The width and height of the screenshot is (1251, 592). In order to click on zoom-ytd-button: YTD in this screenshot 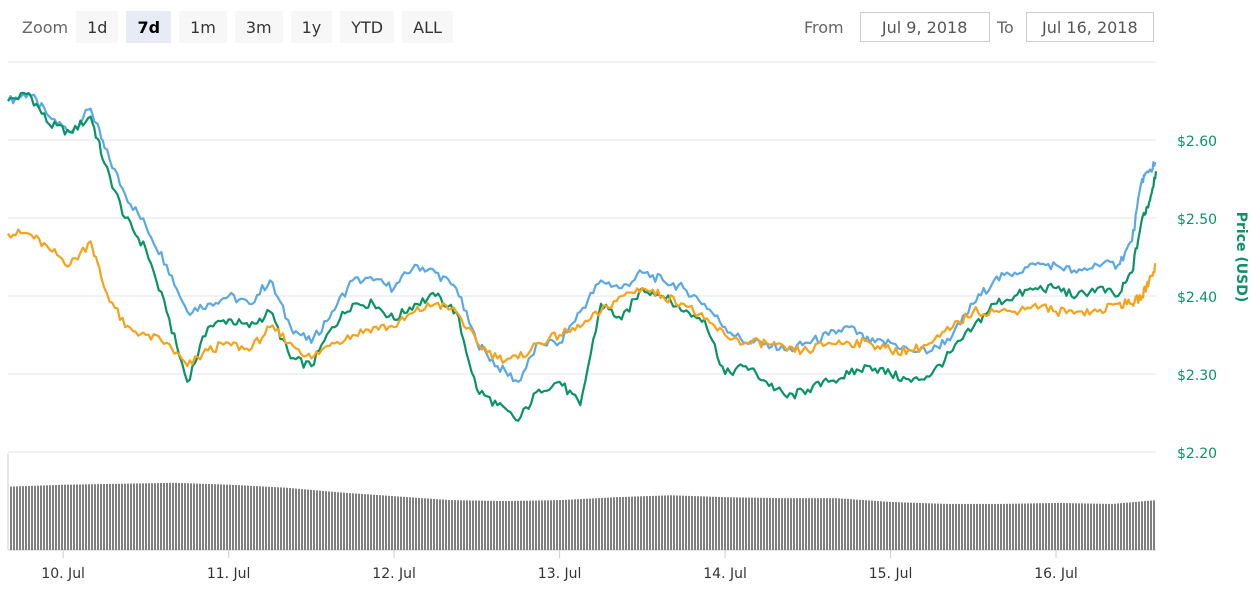, I will do `click(367, 27)`.